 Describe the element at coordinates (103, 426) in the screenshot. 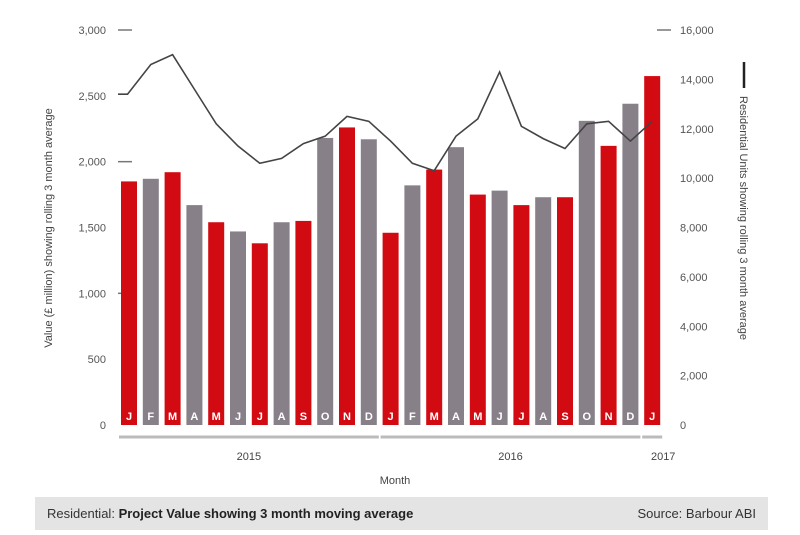

I see `y-tick-label: 0` at that location.